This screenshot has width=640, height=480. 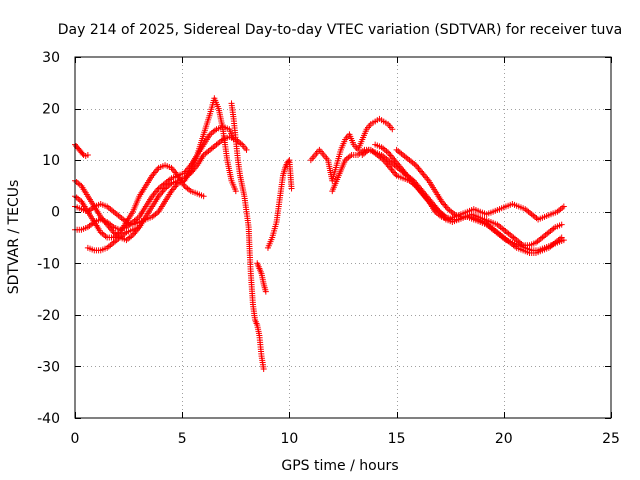 I want to click on x-tick-label: 15, so click(x=397, y=439).